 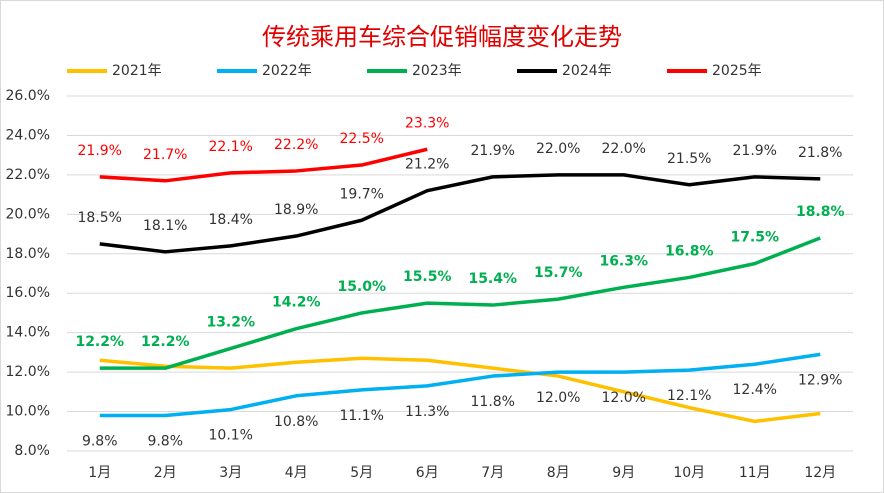 I want to click on legend-label: 2023年, so click(x=437, y=71).